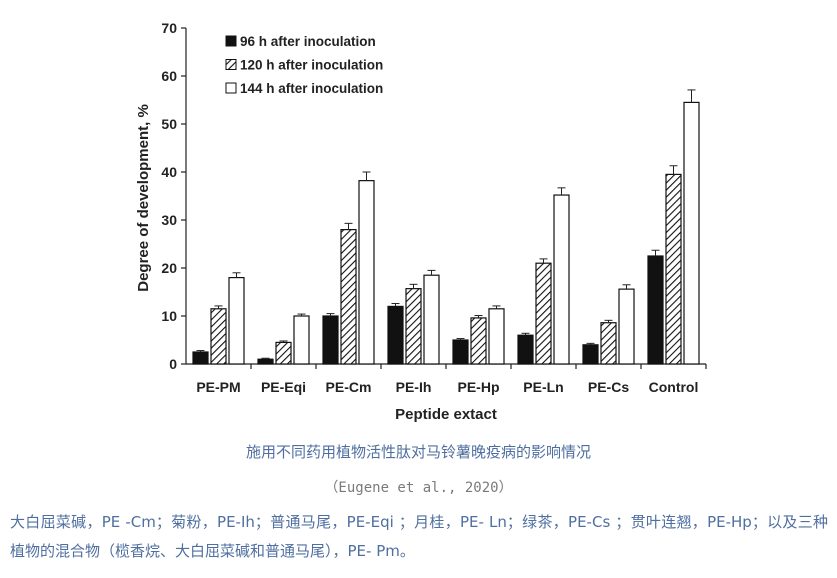 The height and width of the screenshot is (578, 837). Describe the element at coordinates (283, 387) in the screenshot. I see `x-tick-label: PE-Eqi` at that location.